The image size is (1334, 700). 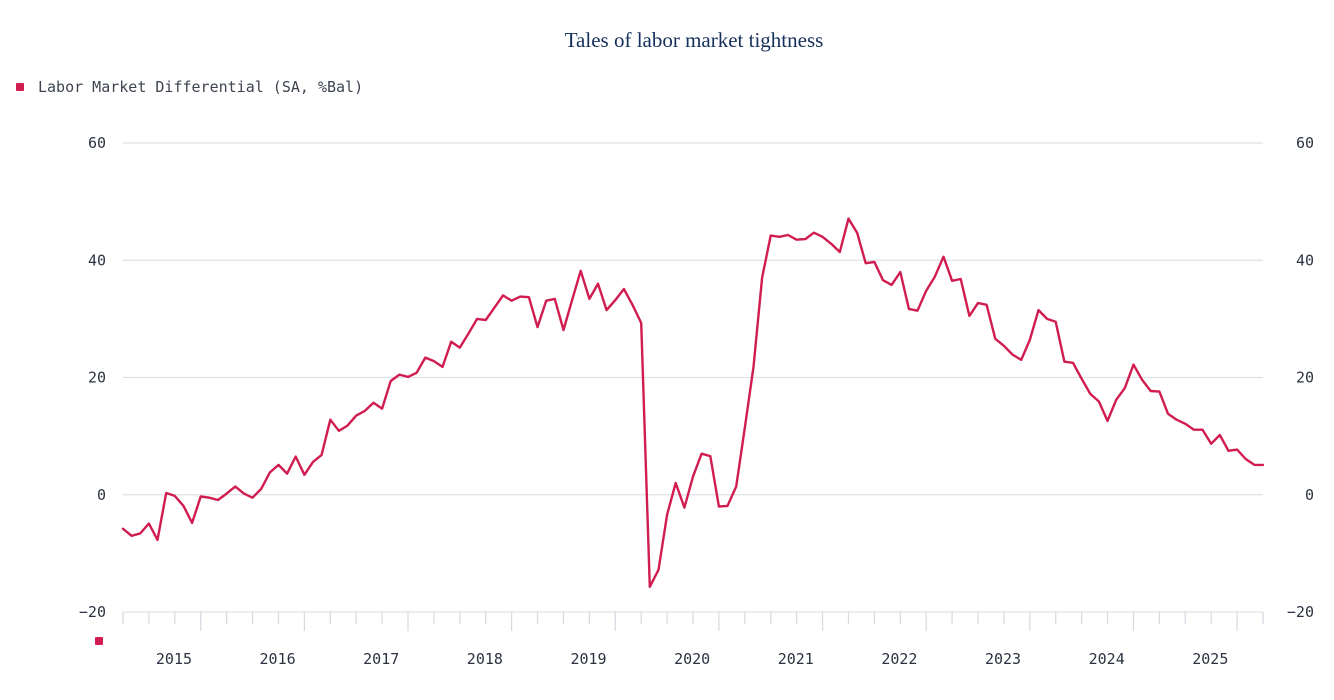 I want to click on x-tick-label: 2019, so click(x=588, y=659).